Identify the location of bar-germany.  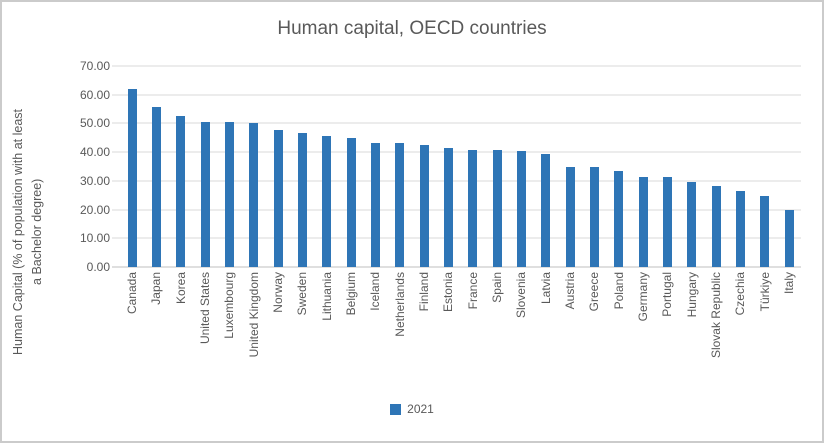
(643, 221).